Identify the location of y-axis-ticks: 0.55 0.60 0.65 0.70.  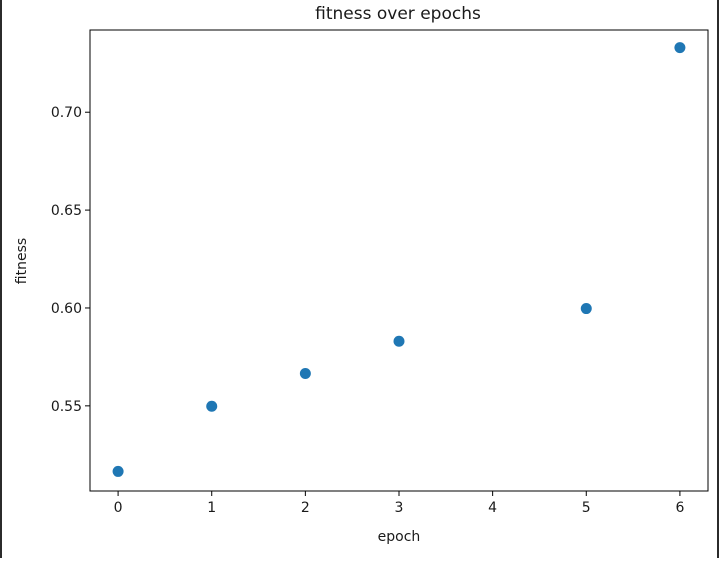
(70, 260).